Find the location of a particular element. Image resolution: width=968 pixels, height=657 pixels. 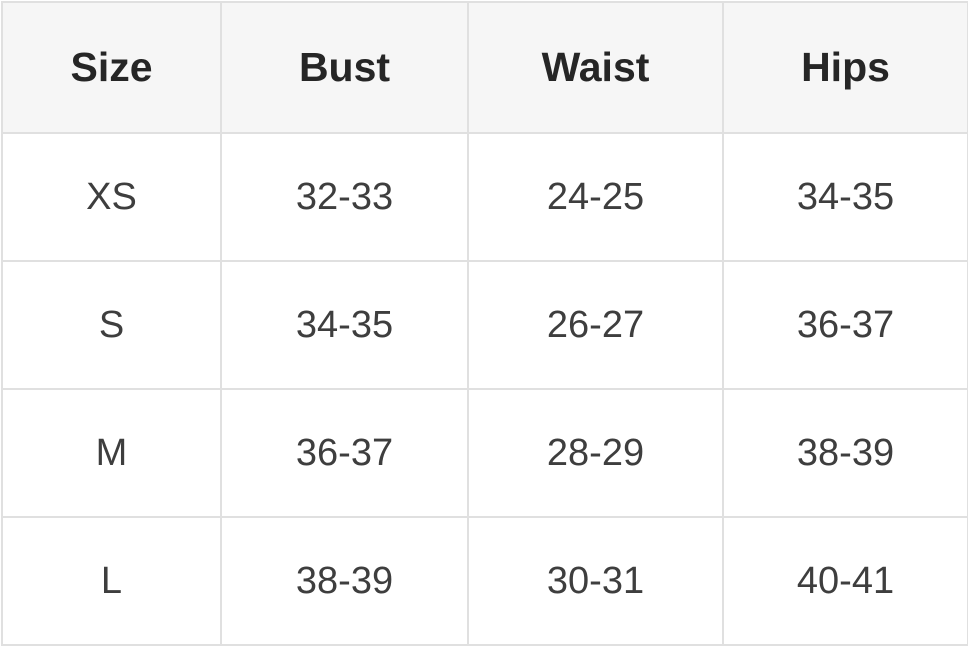

cell-size: XS is located at coordinates (111, 197).